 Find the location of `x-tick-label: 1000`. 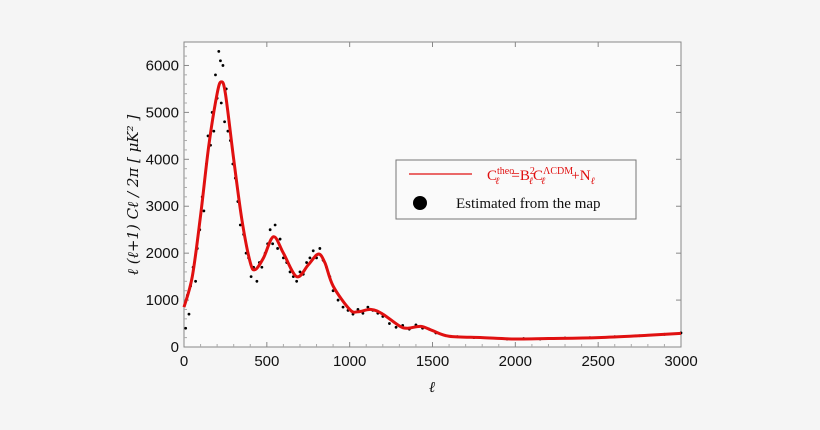

x-tick-label: 1000 is located at coordinates (349, 361).